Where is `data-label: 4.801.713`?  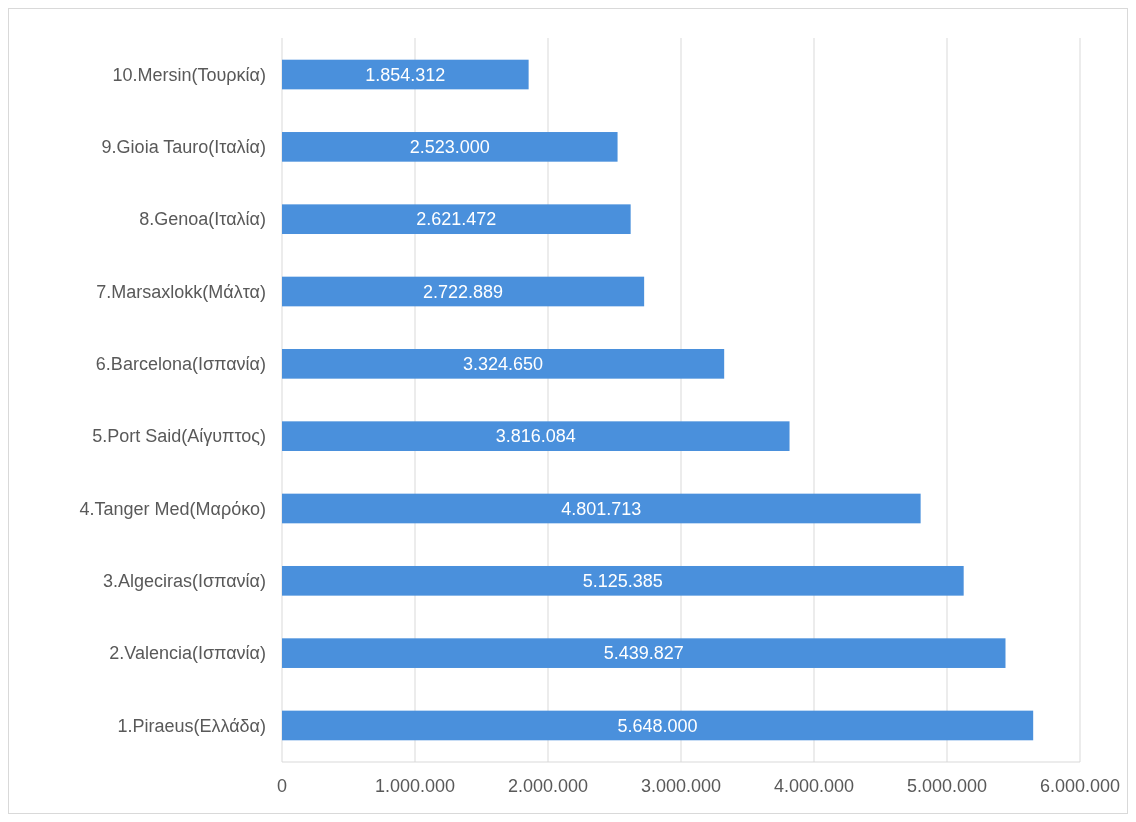
data-label: 4.801.713 is located at coordinates (601, 508).